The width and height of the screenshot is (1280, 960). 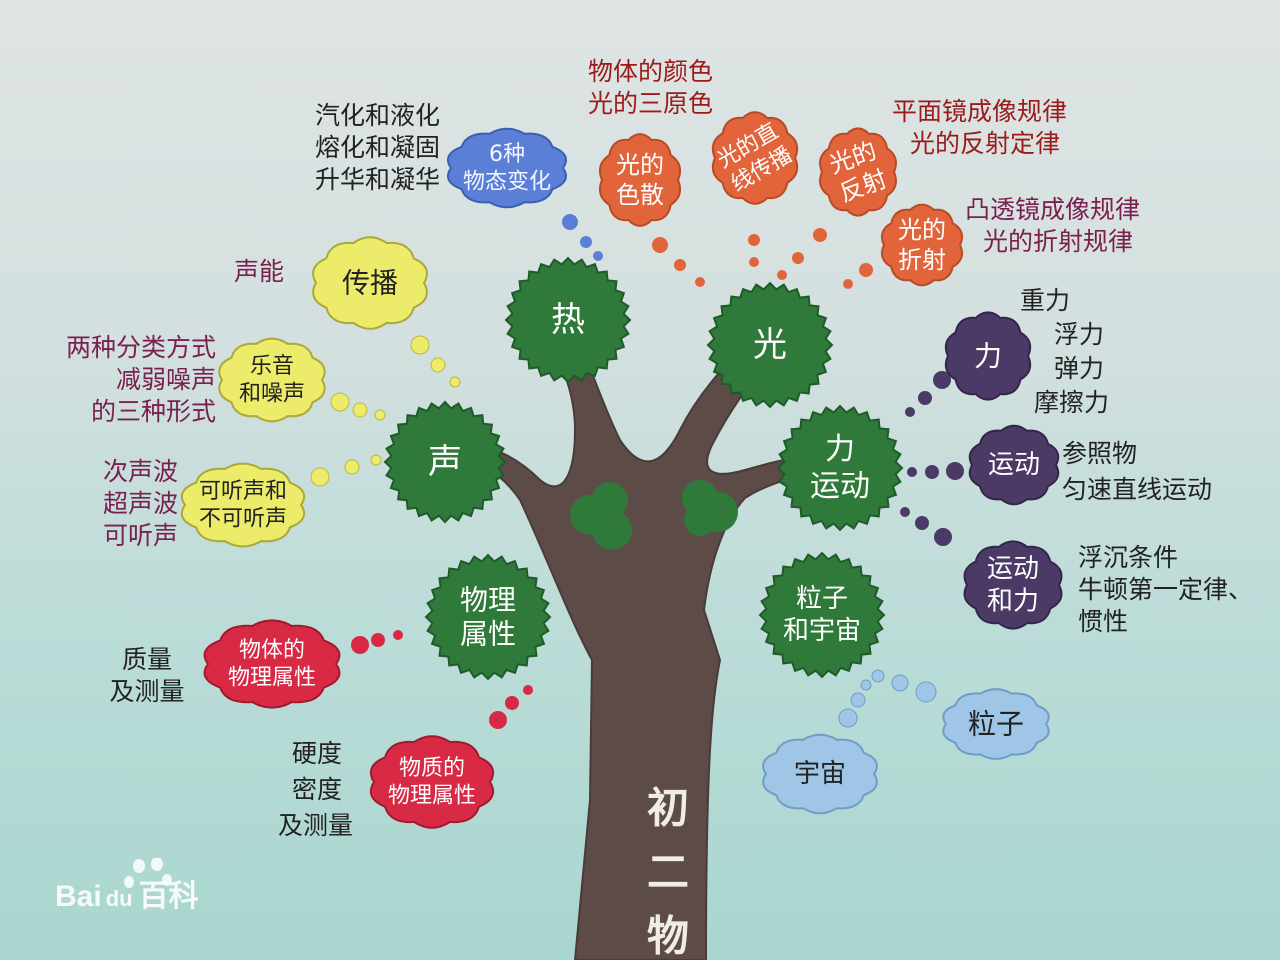 I want to click on note-line: 超声波, so click(x=140, y=503).